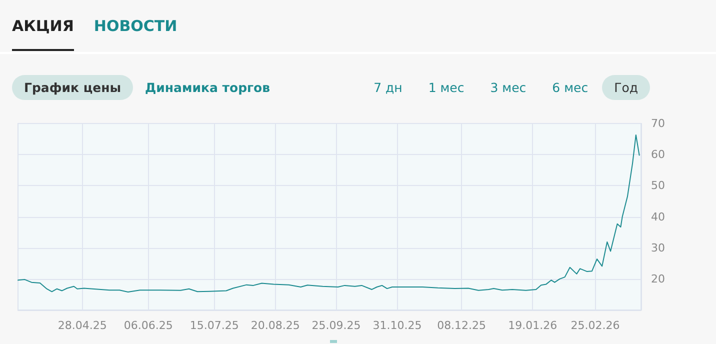  What do you see at coordinates (43, 34) in the screenshot?
I see `text: АКЦИЯ` at bounding box center [43, 34].